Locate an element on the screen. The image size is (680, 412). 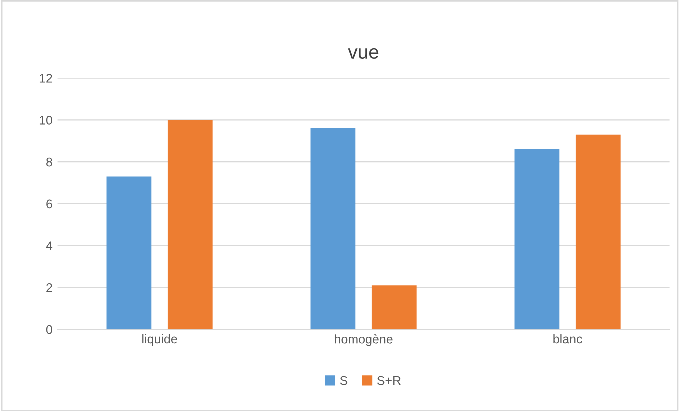
y-tick-label: 12 is located at coordinates (46, 78).